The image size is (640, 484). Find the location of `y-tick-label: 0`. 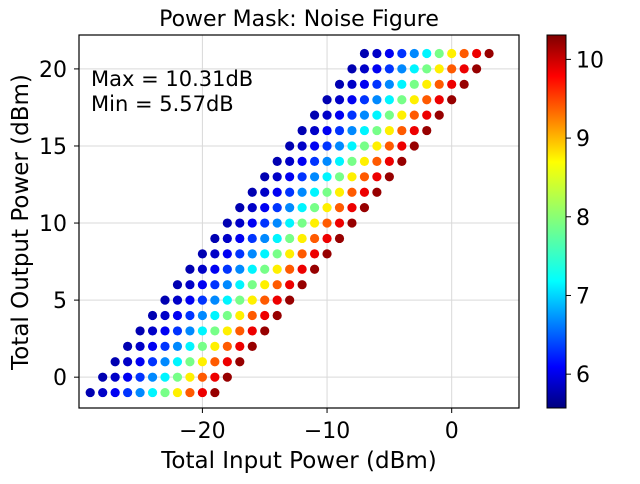

y-tick-label: 0 is located at coordinates (60, 378).